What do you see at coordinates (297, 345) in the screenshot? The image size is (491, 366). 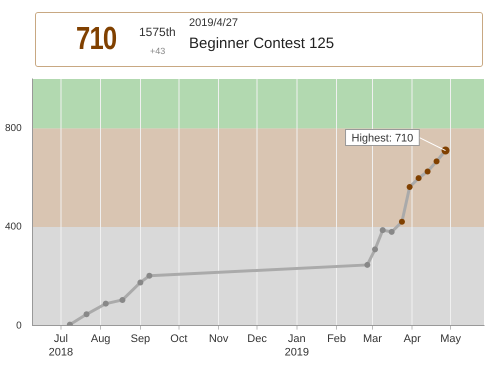 I see `x-tick-label: Jan 2019` at bounding box center [297, 345].